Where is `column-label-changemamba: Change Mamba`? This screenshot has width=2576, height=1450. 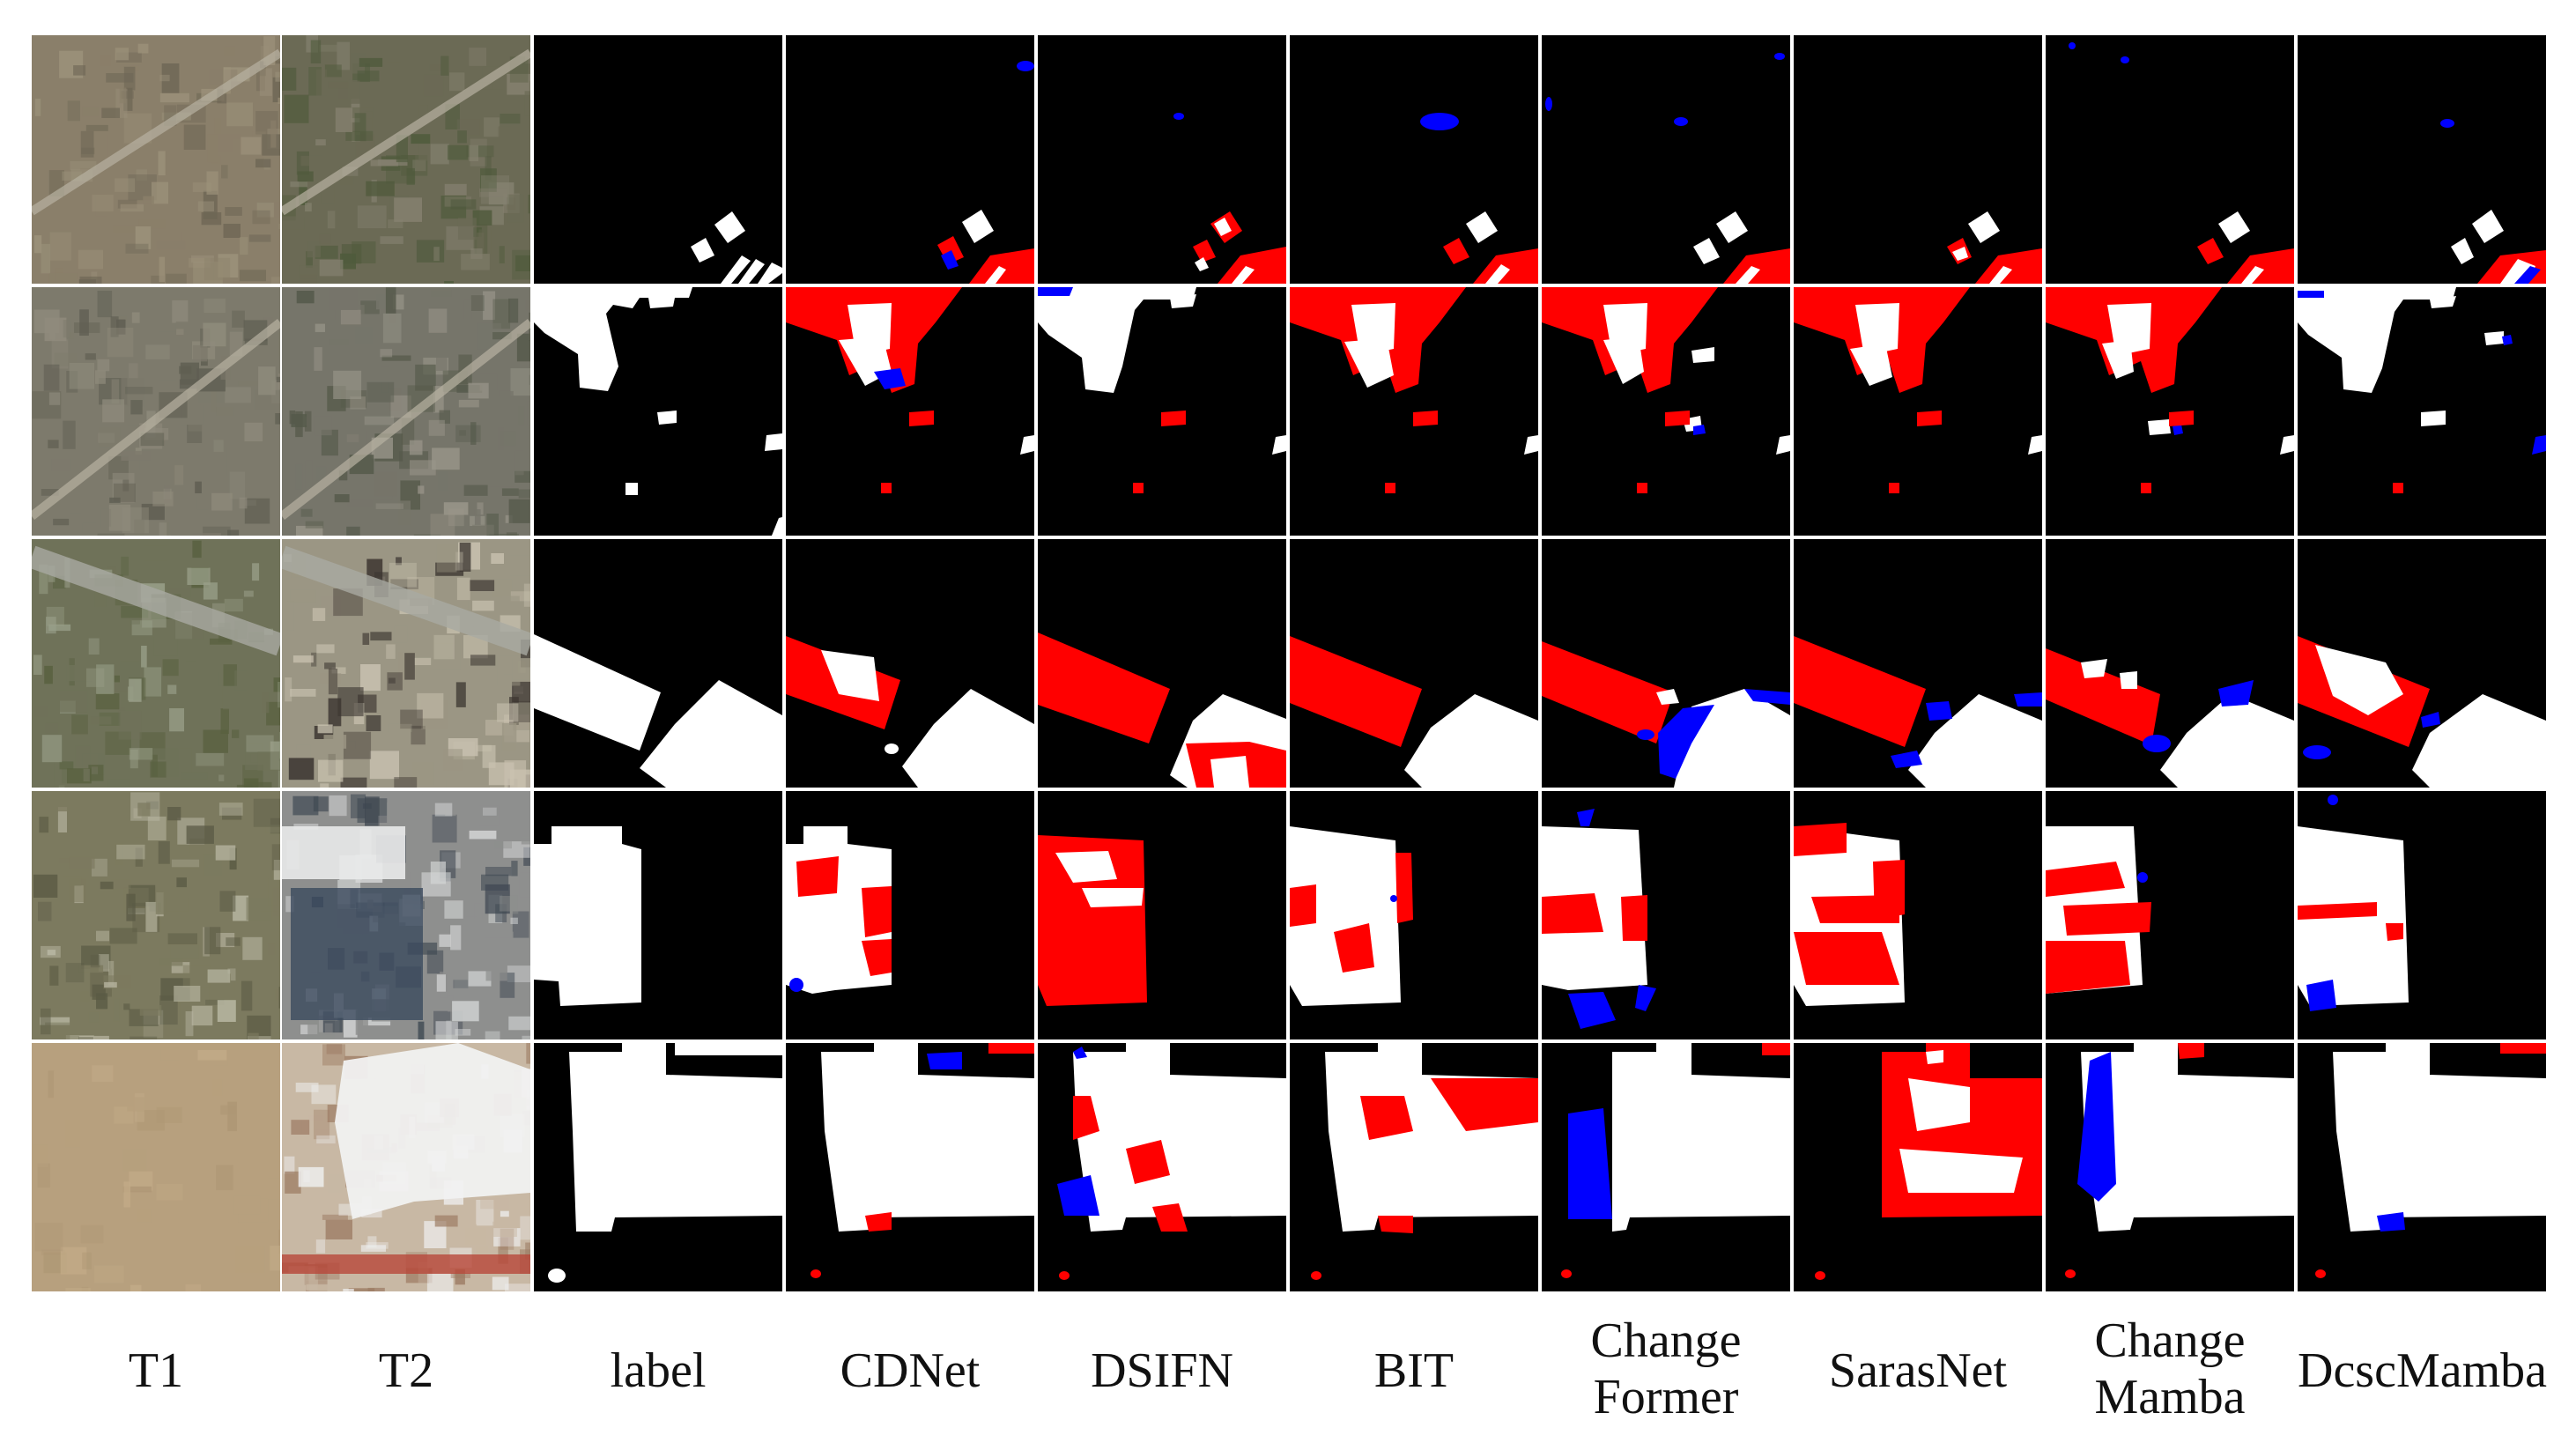 column-label-changemamba: Change Mamba is located at coordinates (2170, 1369).